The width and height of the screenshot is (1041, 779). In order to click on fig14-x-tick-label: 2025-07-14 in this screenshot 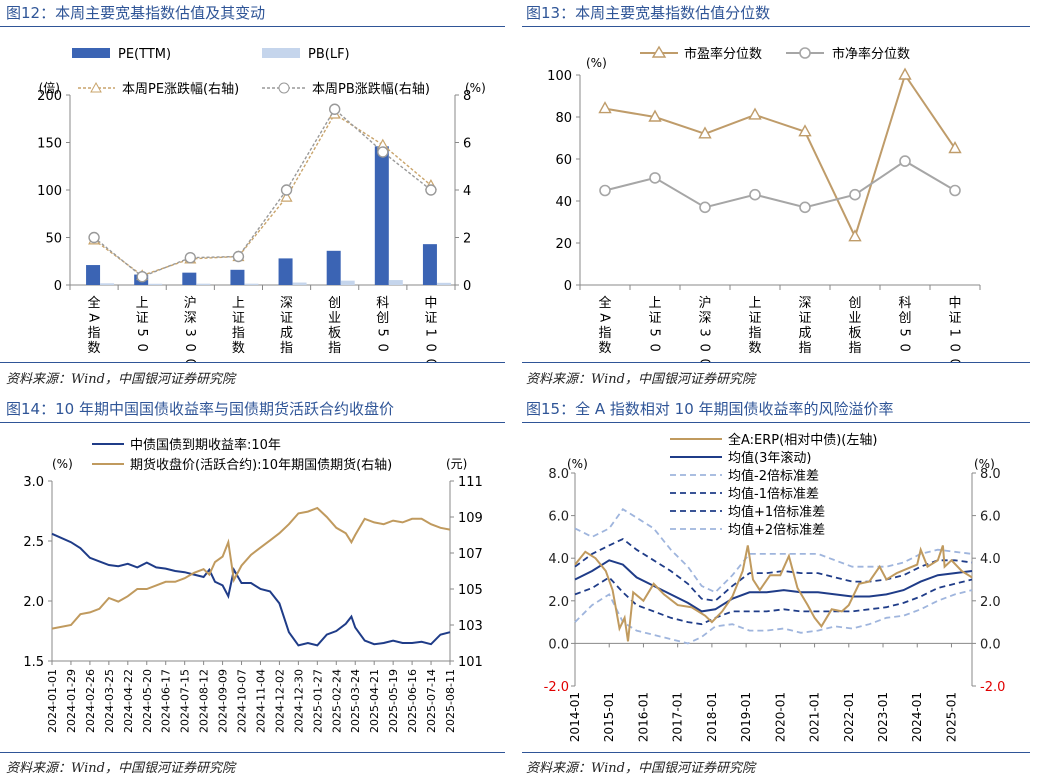, I will do `click(431, 701)`.